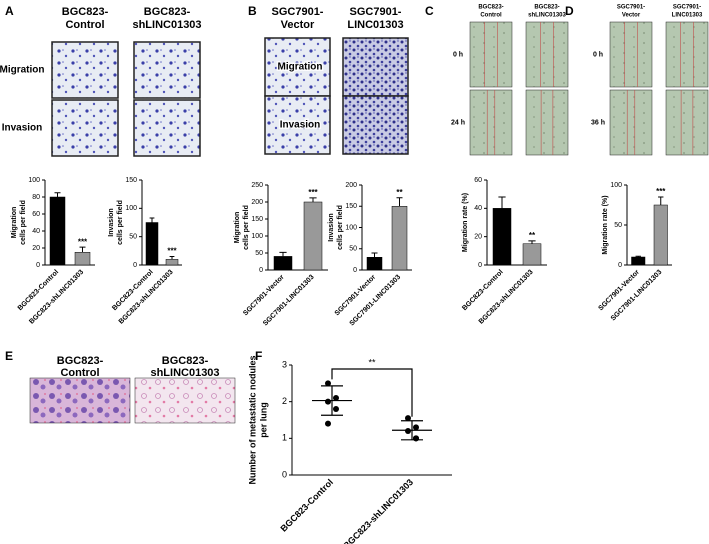 This screenshot has width=709, height=544. I want to click on row-label: 24 h, so click(458, 122).